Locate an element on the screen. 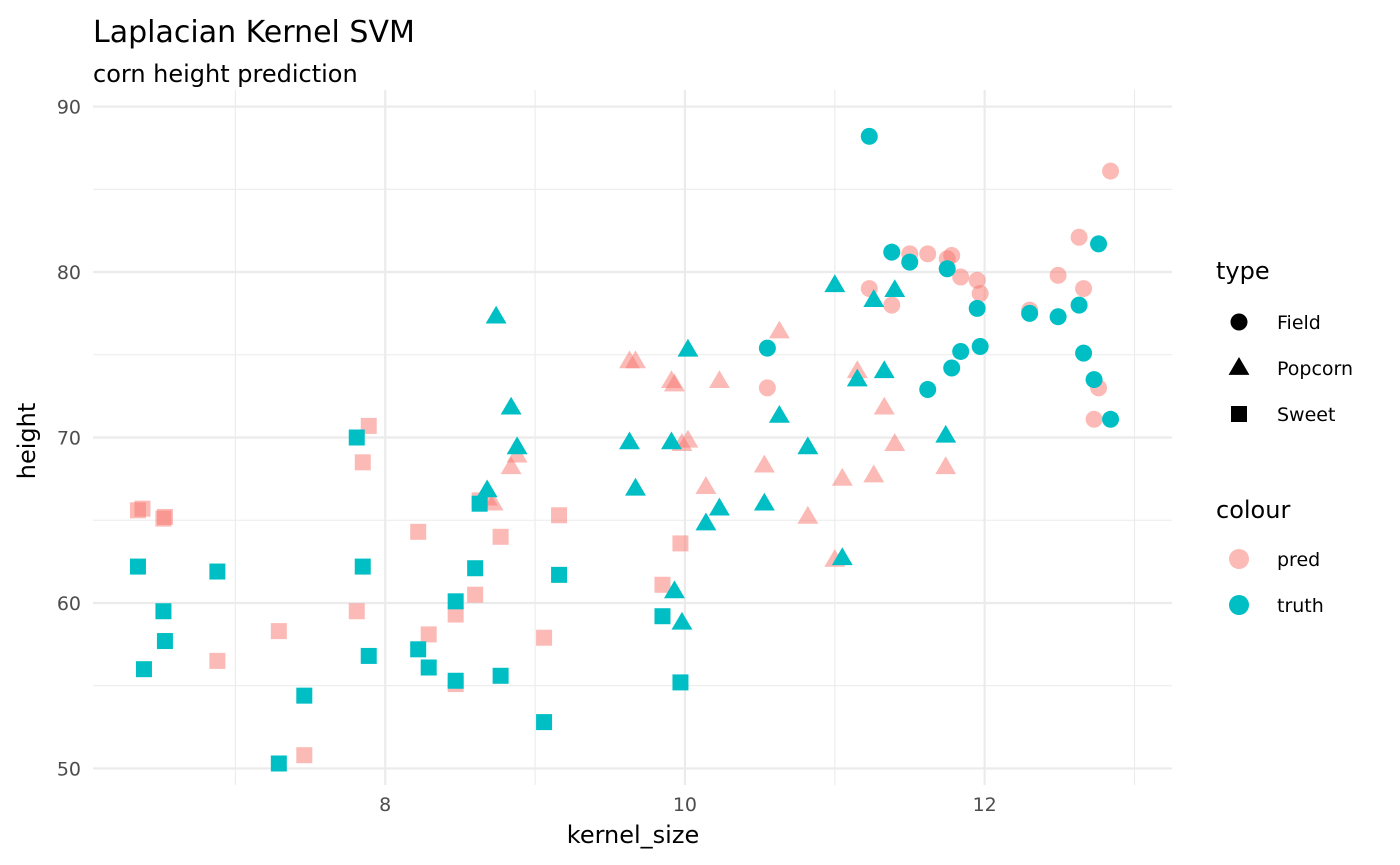  legend-colour-key-pred is located at coordinates (1239, 559).